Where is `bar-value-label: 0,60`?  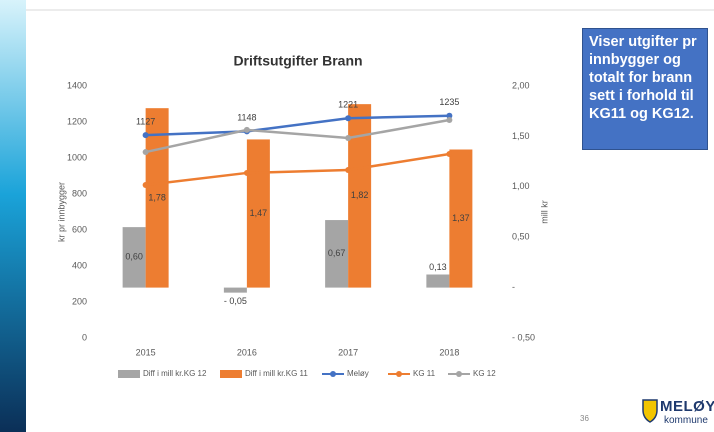
bar-value-label: 0,60 is located at coordinates (134, 257).